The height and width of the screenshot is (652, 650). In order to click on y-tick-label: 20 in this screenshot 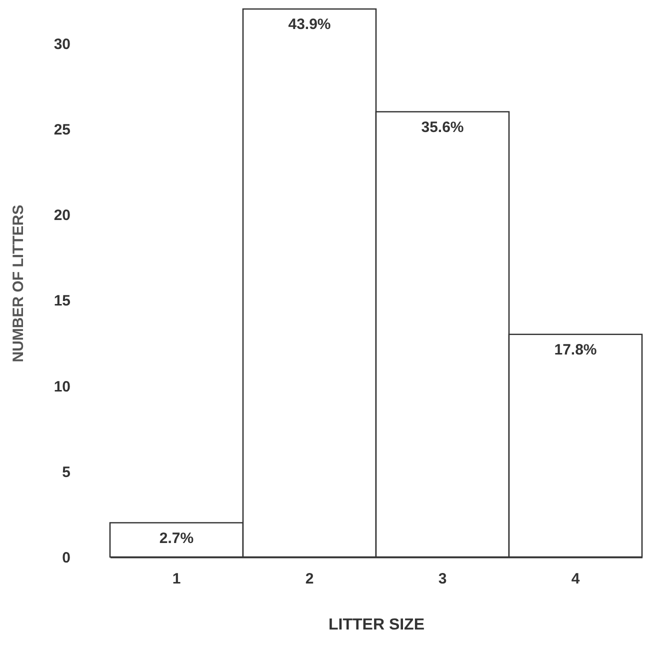, I will do `click(62, 215)`.